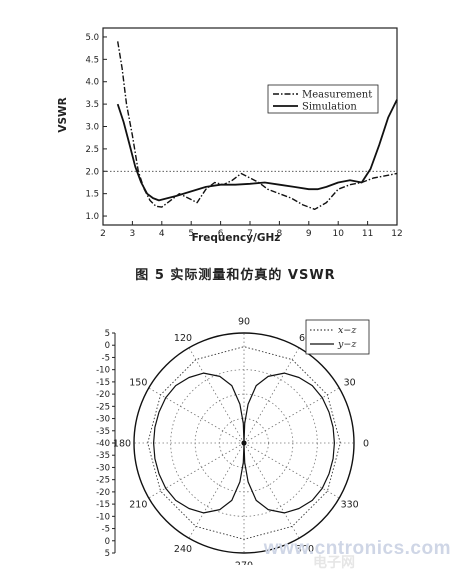 The width and height of the screenshot is (471, 572). I want to click on polar-angle-label: 30, so click(350, 383).